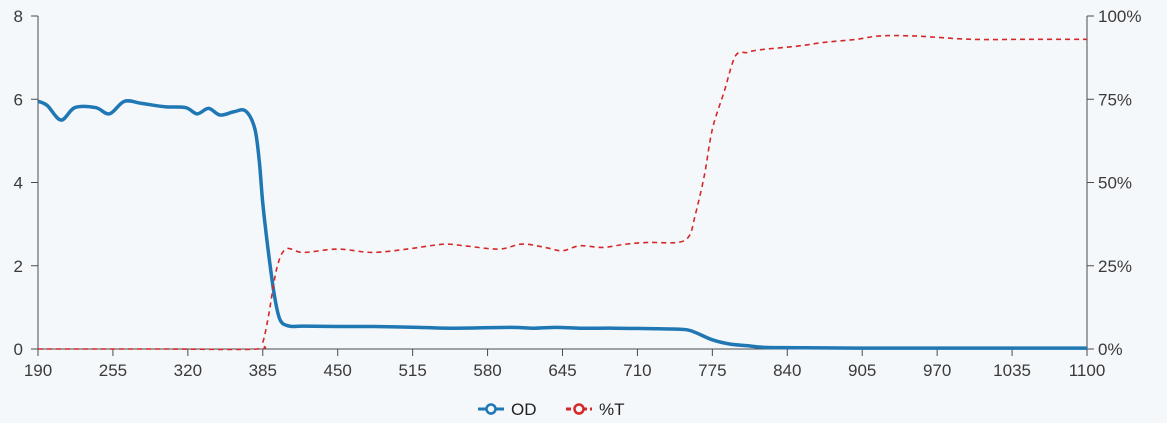  What do you see at coordinates (338, 370) in the screenshot?
I see `x-tick-label: 450` at bounding box center [338, 370].